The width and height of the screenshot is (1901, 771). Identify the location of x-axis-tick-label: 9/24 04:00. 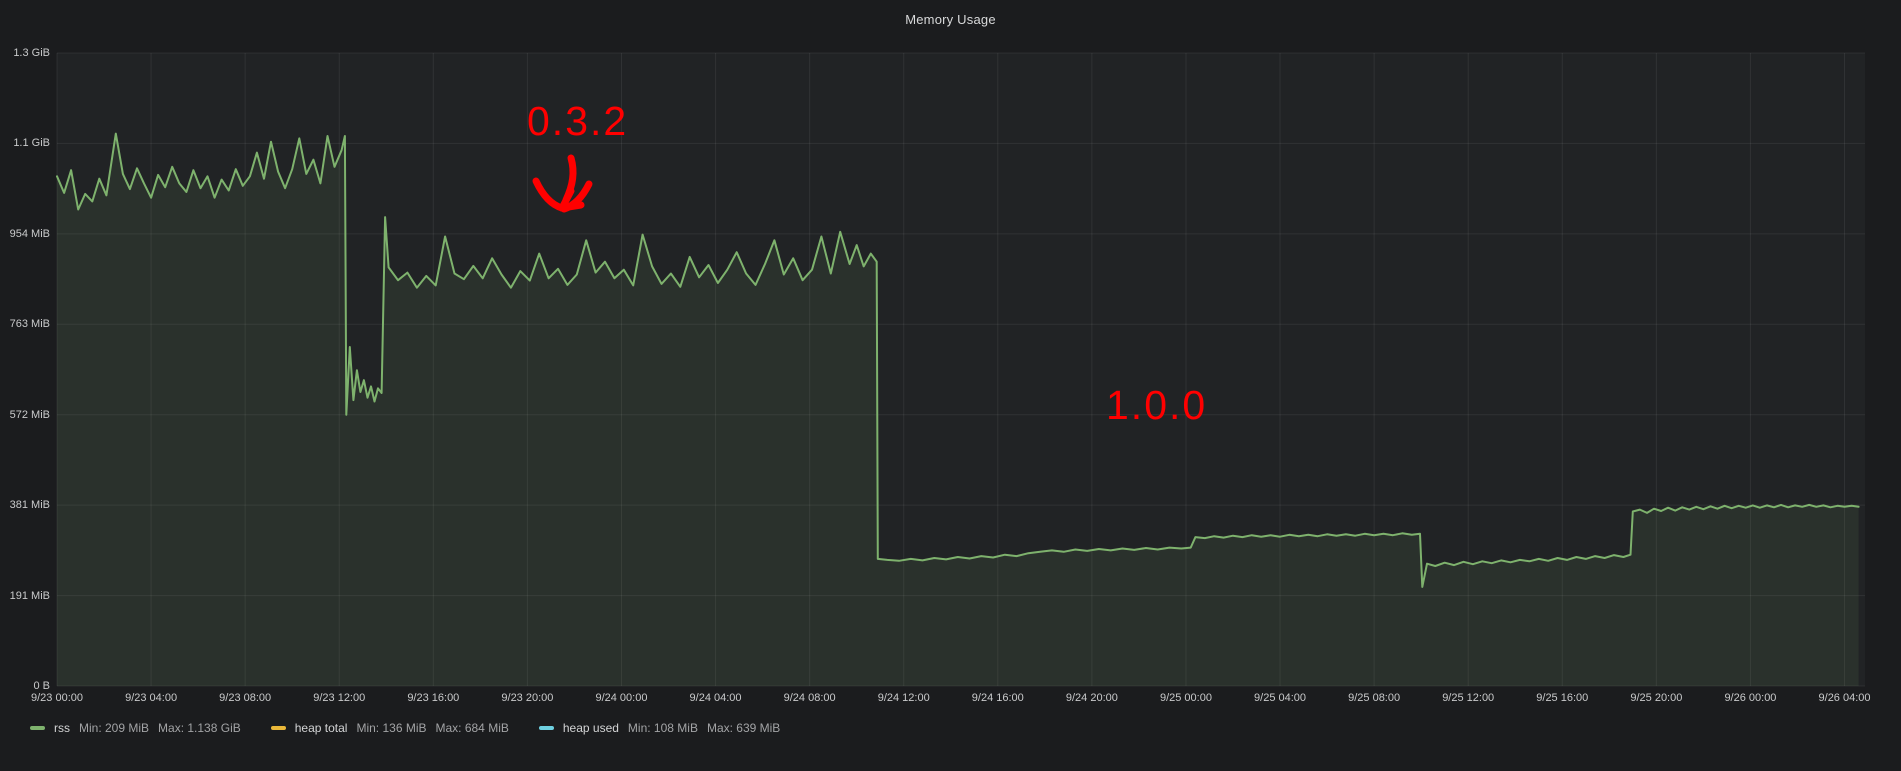
(715, 698).